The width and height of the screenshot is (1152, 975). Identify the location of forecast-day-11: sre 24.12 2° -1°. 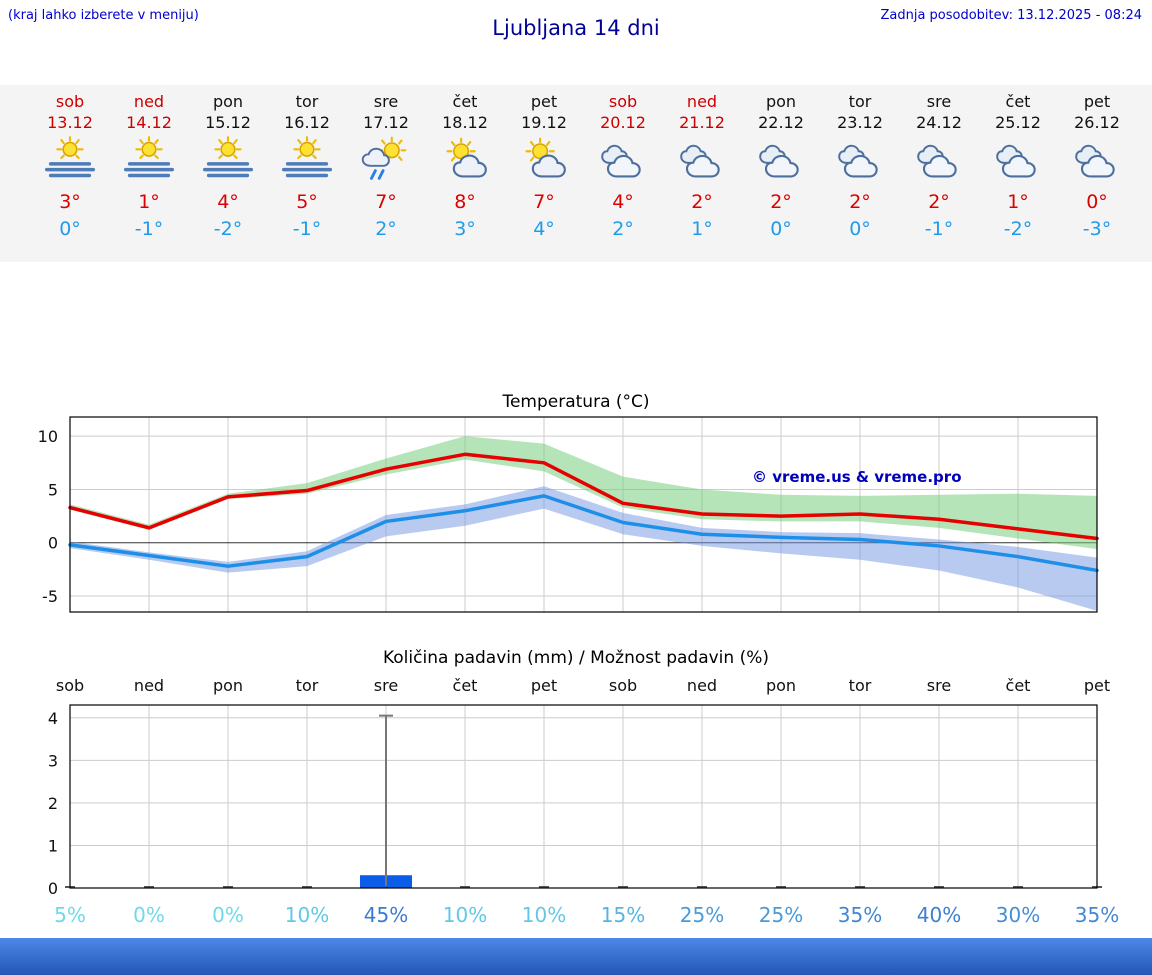
(939, 166).